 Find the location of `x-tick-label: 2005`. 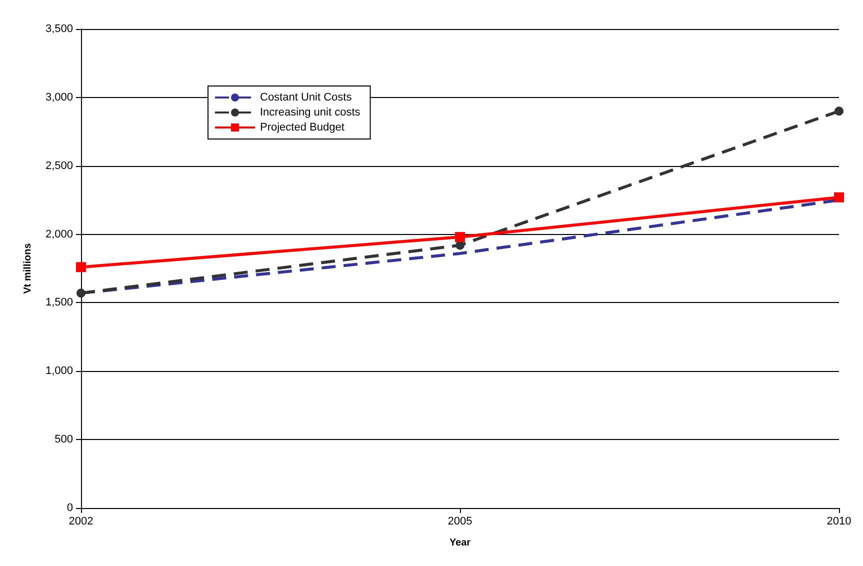

x-tick-label: 2005 is located at coordinates (460, 522).